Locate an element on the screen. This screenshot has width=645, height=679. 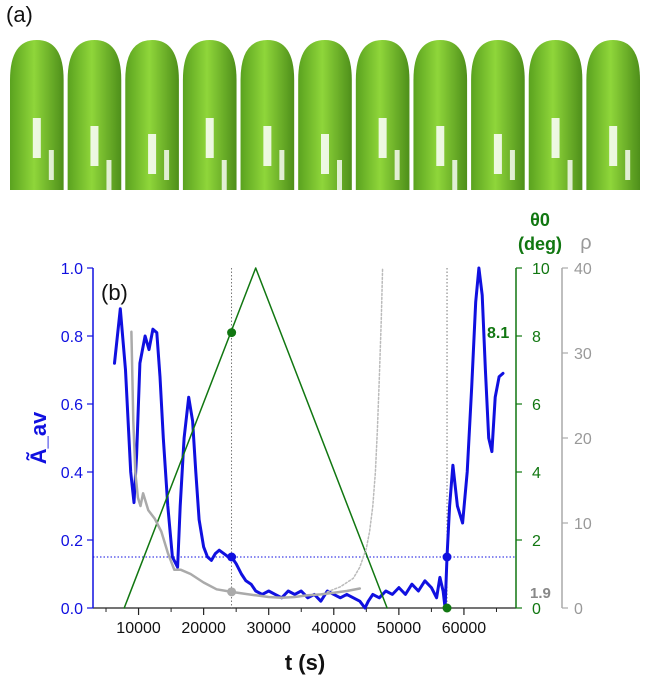
x-axis-title: t (s) is located at coordinates (305, 662).